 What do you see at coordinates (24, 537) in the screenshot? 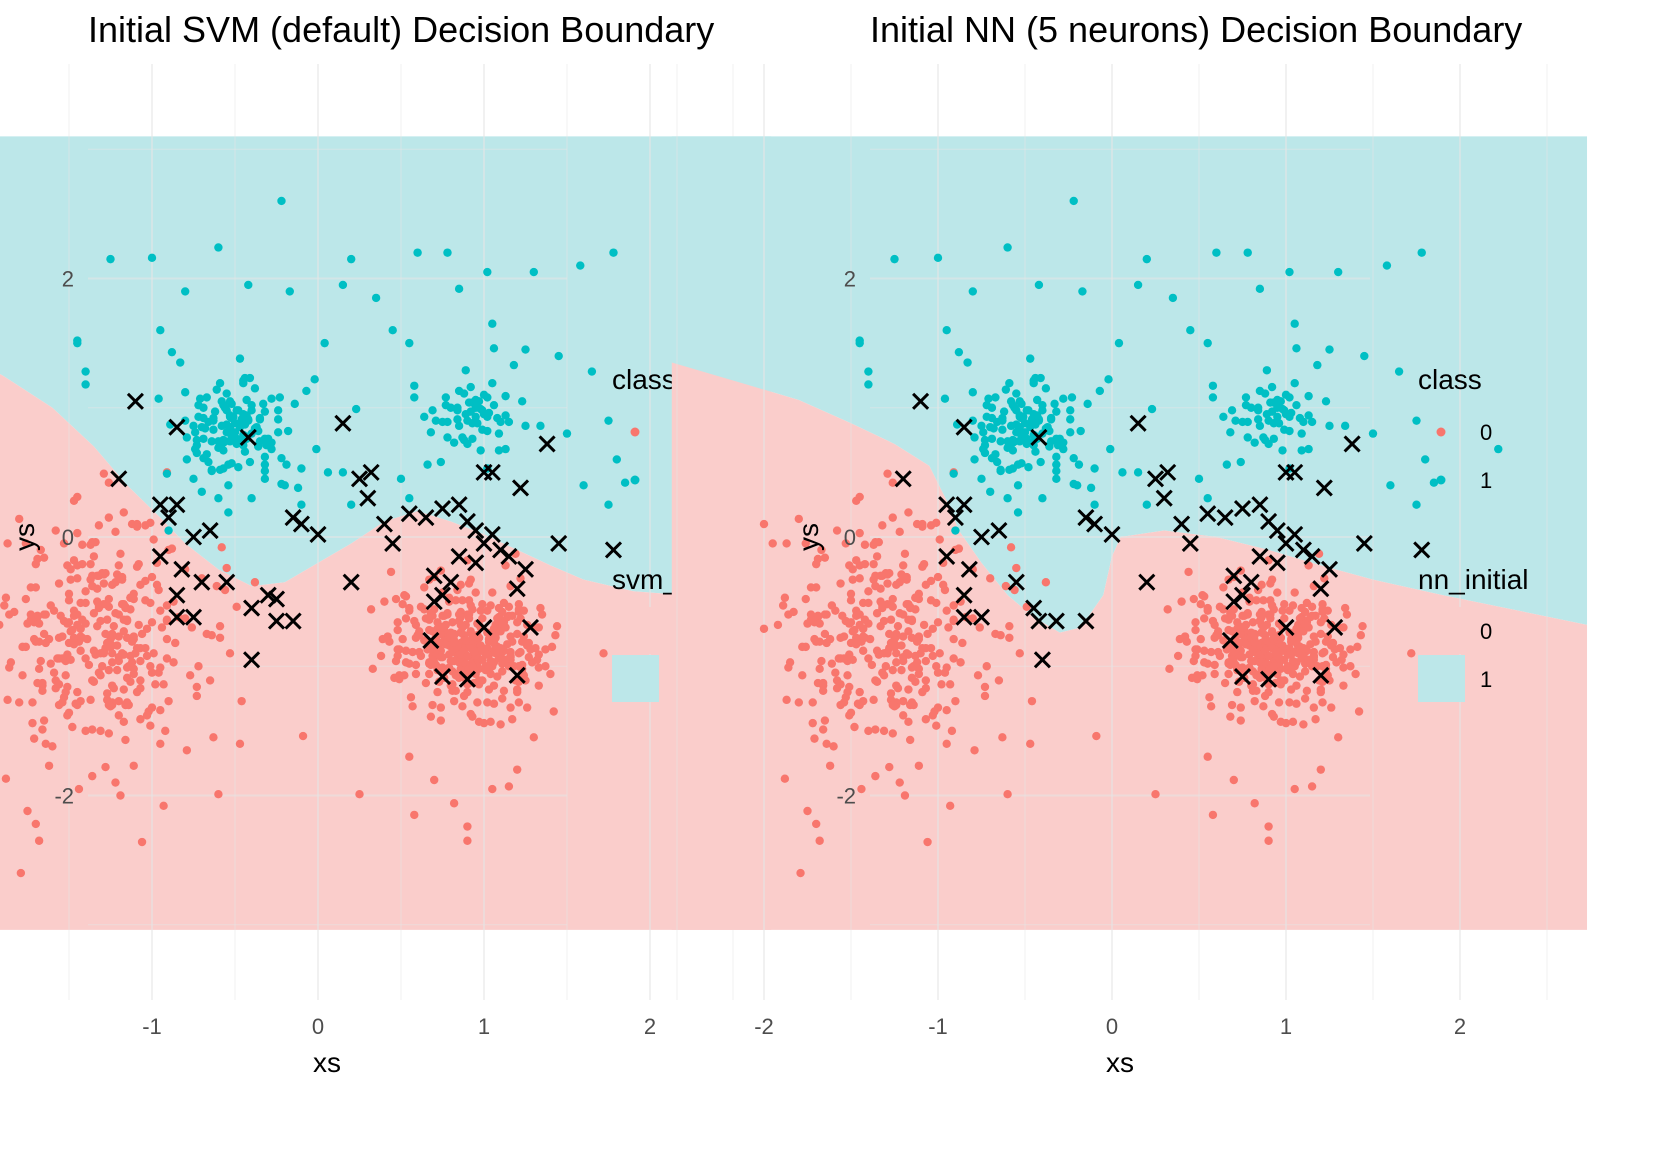
I see `y-axis-label: ys` at bounding box center [24, 537].